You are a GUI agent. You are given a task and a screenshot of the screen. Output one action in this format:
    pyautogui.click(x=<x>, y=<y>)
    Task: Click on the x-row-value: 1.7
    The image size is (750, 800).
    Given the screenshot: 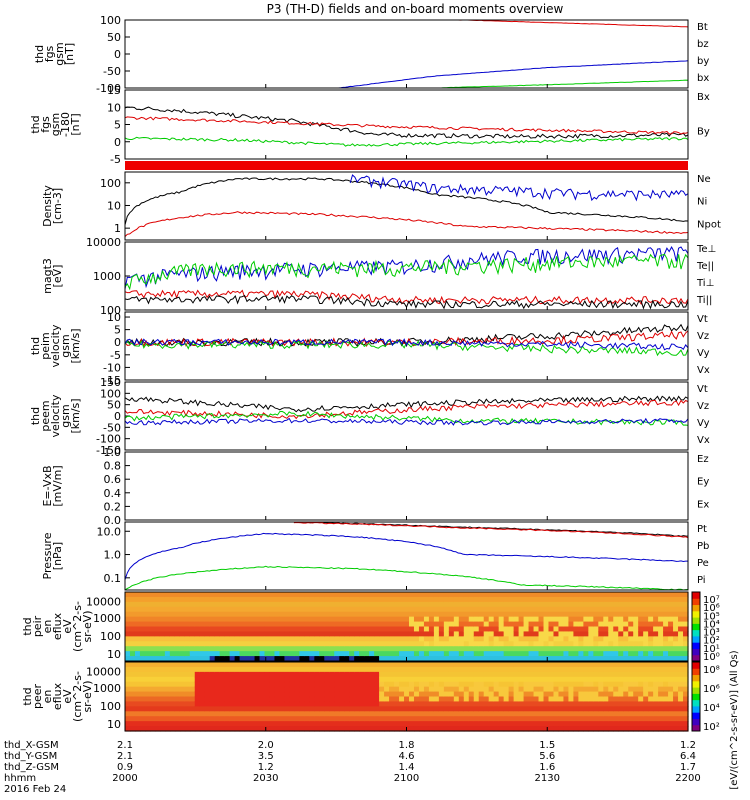 What is the action you would take?
    pyautogui.click(x=688, y=767)
    